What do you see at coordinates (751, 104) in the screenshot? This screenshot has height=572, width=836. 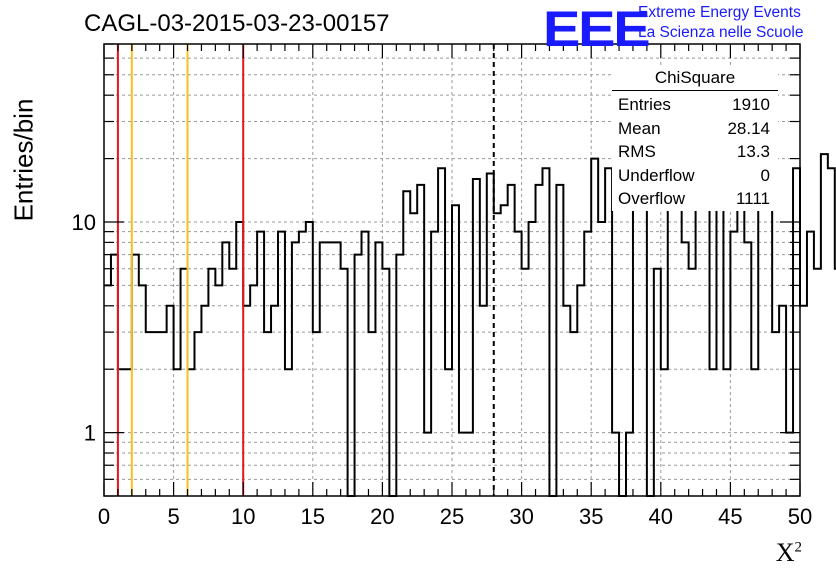 I see `stats-value: 1910` at bounding box center [751, 104].